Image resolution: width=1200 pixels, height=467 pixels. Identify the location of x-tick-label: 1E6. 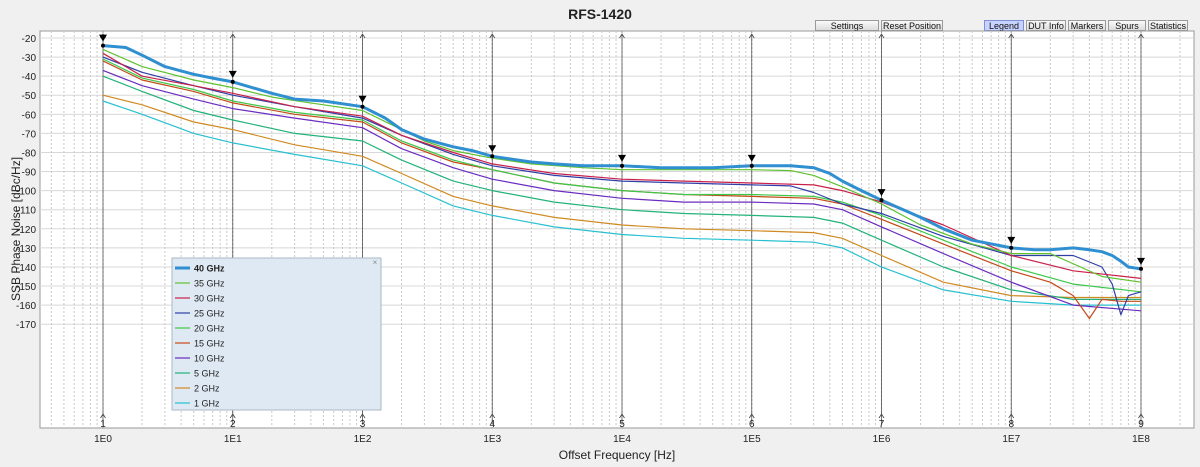
(882, 439).